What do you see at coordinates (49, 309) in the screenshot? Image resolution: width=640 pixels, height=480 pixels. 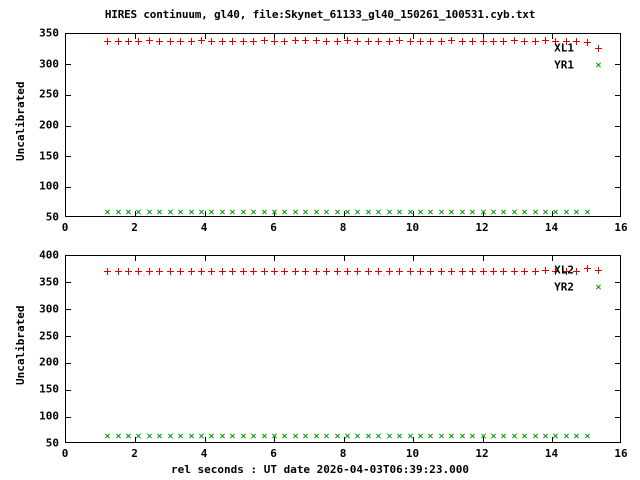 I see `y-tick-label: 300` at bounding box center [49, 309].